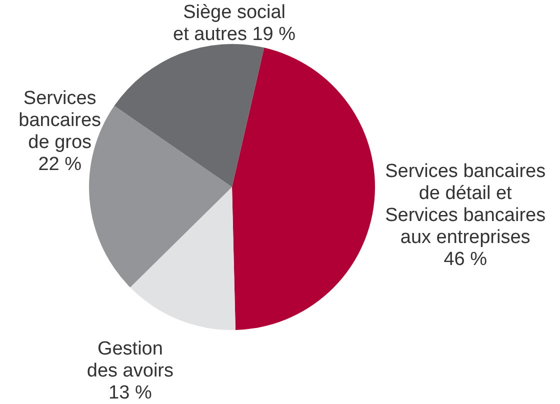 This screenshot has width=560, height=404. What do you see at coordinates (60, 121) in the screenshot?
I see `slice-label: Services bancaires de gros` at bounding box center [60, 121].